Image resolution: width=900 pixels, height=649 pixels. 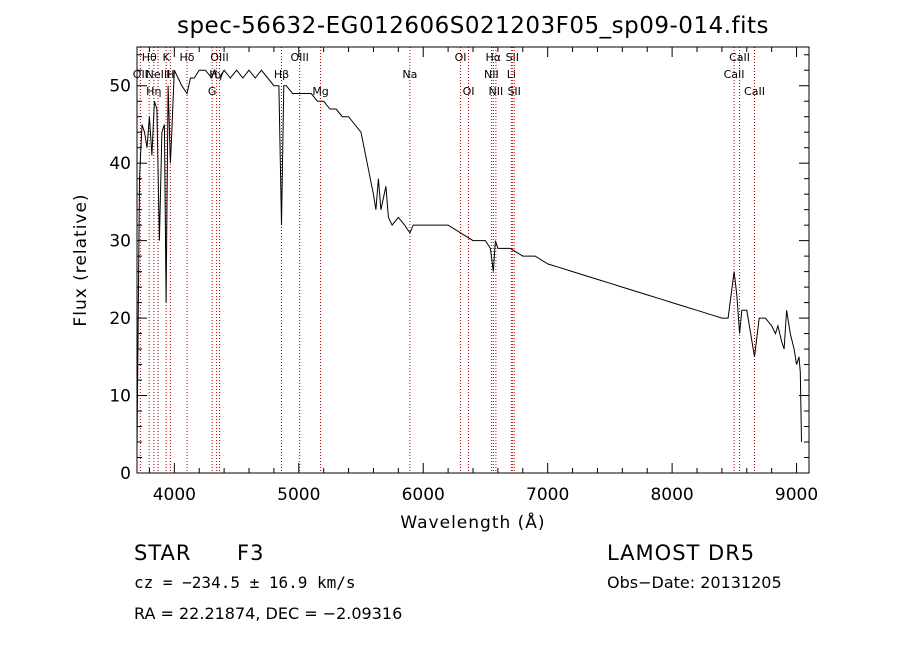 I want to click on line-marker-label-22: CaII, so click(x=734, y=74).